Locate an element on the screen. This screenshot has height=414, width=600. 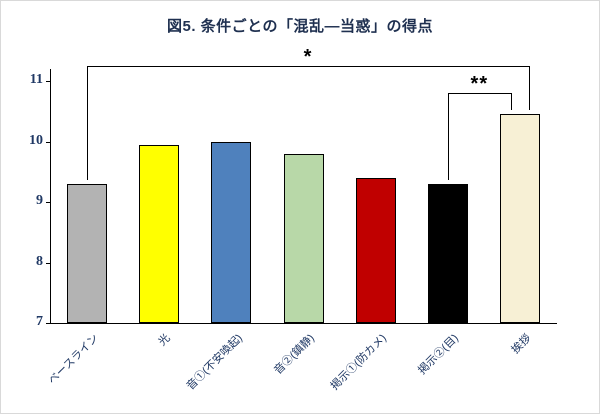
x-axis-line is located at coordinates (303, 323).